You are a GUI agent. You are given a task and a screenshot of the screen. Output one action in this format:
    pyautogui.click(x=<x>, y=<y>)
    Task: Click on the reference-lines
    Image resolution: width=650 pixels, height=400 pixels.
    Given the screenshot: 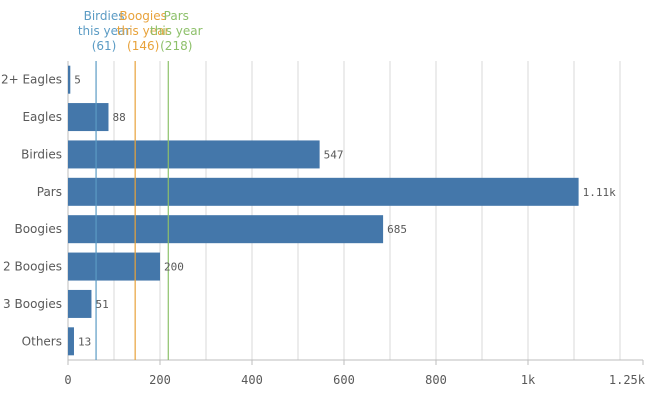 What is the action you would take?
    pyautogui.click(x=132, y=210)
    